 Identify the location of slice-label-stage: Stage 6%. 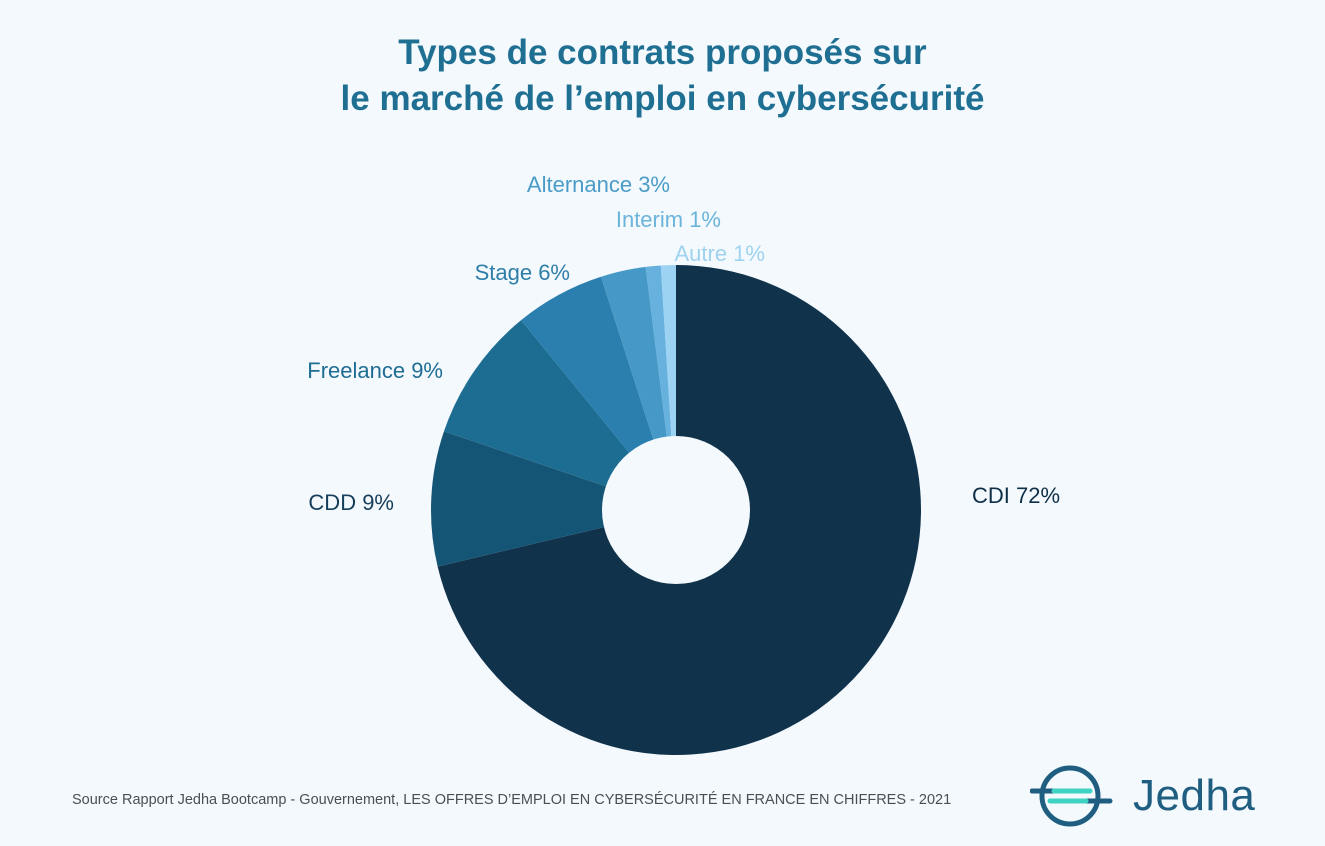
(522, 272).